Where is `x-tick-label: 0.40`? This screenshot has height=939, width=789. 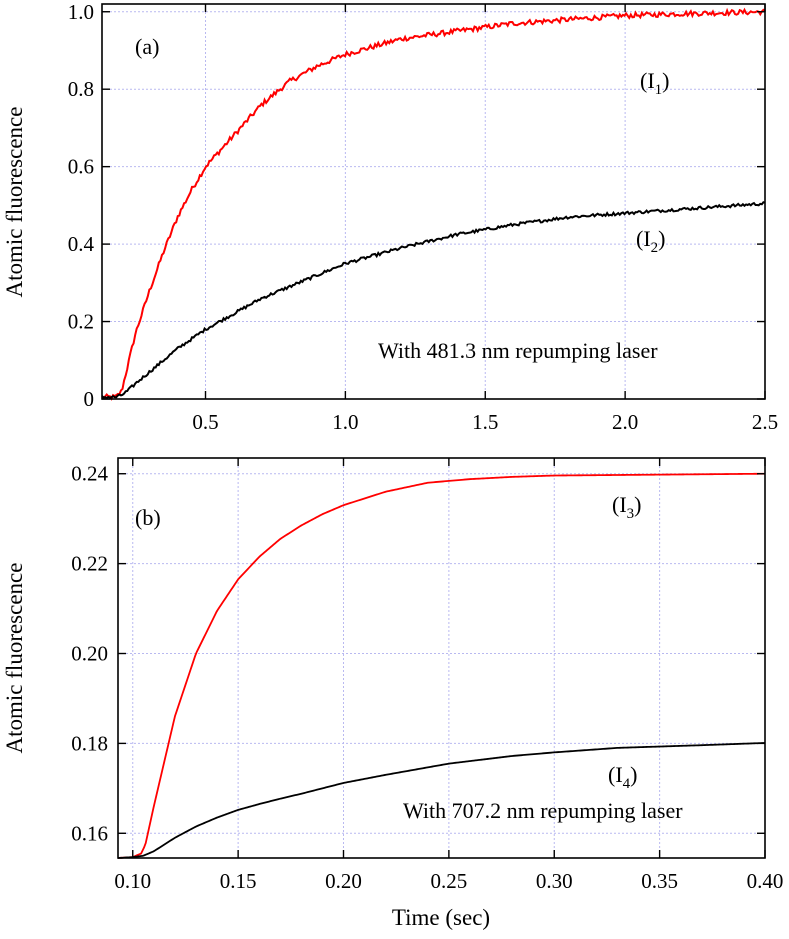
x-tick-label: 0.40 is located at coordinates (765, 881).